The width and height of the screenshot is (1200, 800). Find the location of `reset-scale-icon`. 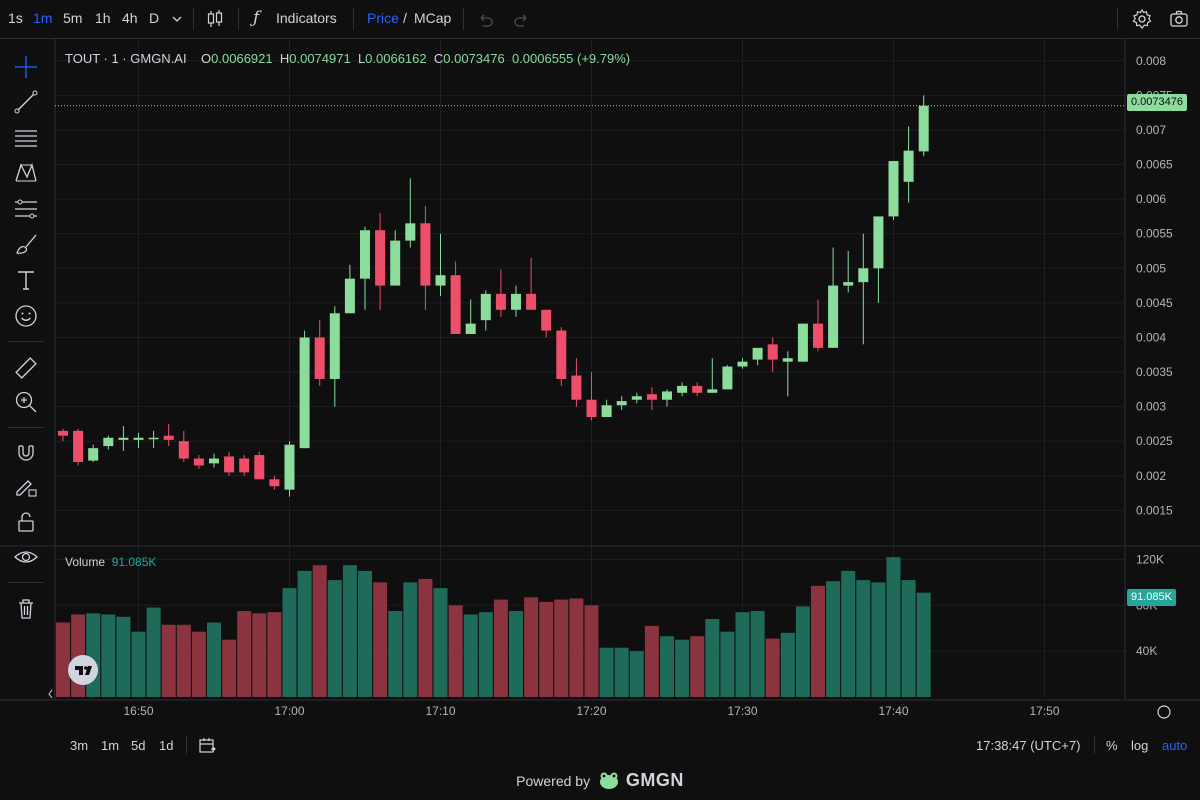

reset-scale-icon is located at coordinates (1164, 712).